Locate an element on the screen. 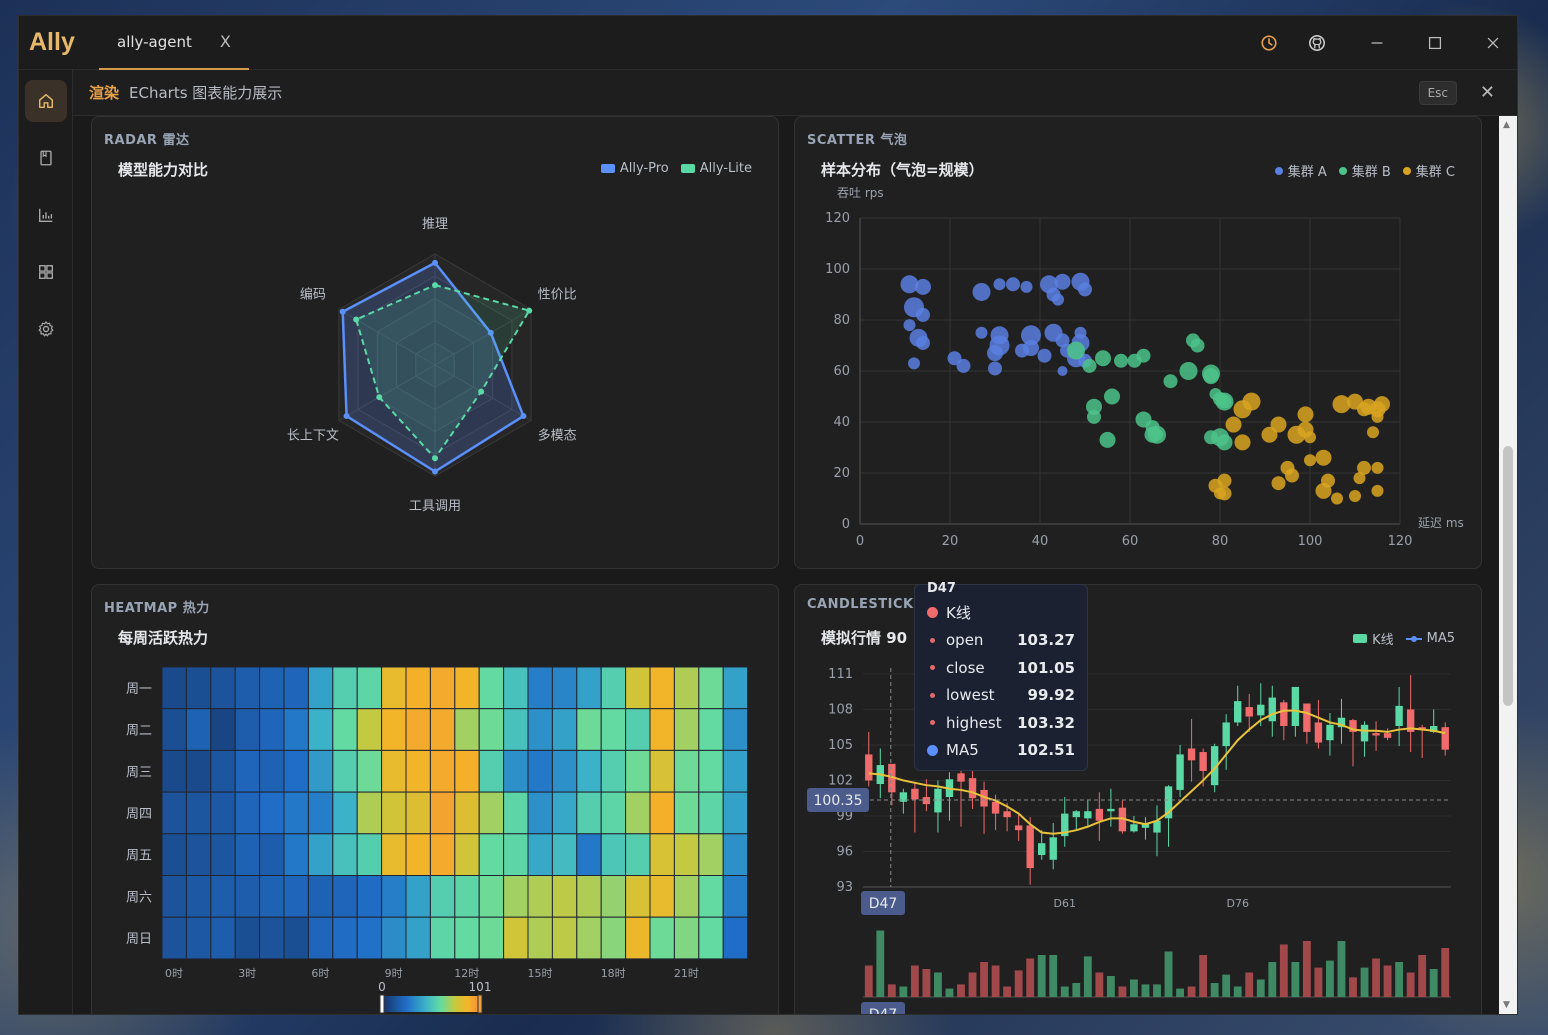  legend-ma5: MA5 is located at coordinates (1430, 638).